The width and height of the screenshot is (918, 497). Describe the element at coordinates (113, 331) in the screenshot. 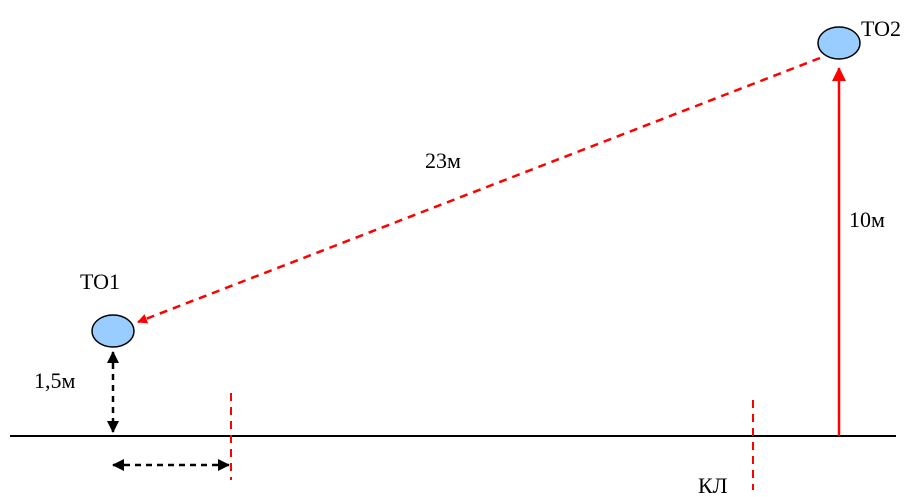

I see `to1-node` at that location.